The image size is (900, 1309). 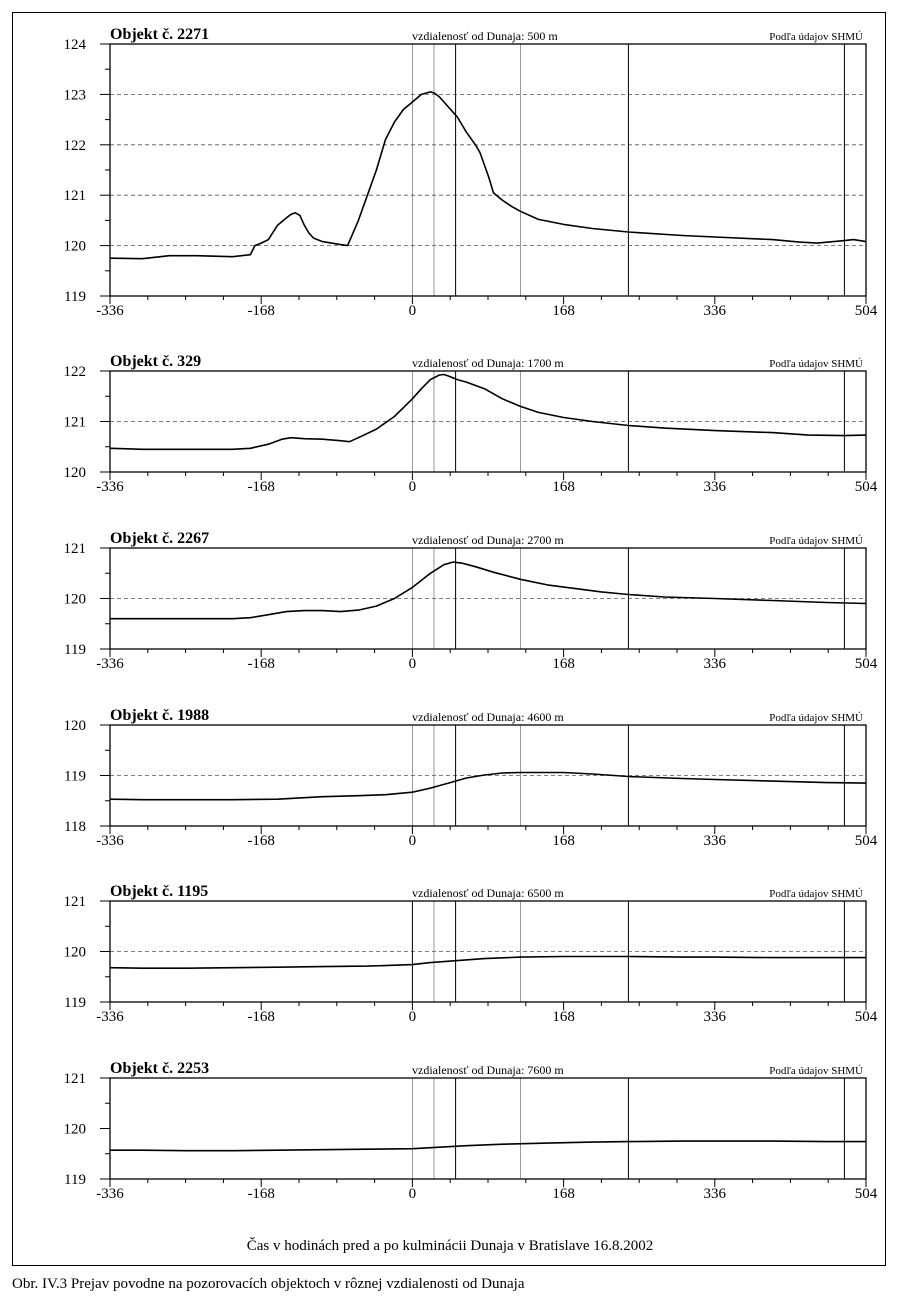 I want to click on y-tick-label: 123, so click(x=75, y=95).